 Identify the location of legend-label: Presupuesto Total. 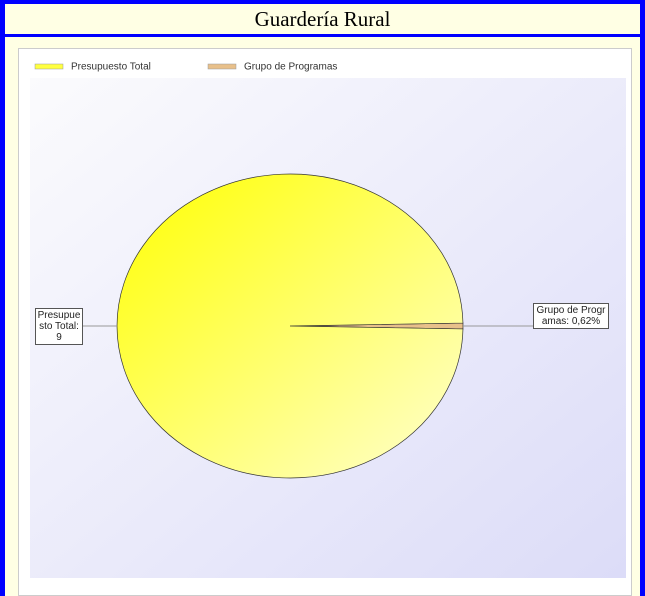
(111, 67).